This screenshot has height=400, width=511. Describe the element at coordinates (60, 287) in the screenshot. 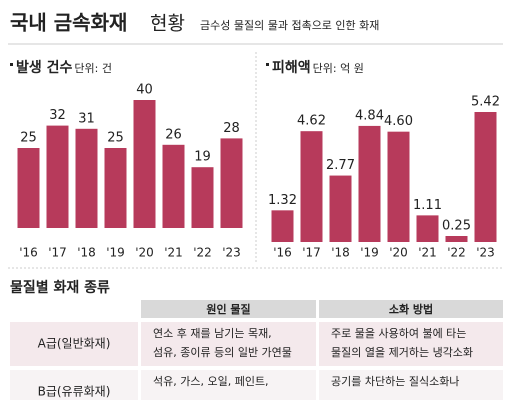

I see `table-title: 물질별 화재 종류` at that location.